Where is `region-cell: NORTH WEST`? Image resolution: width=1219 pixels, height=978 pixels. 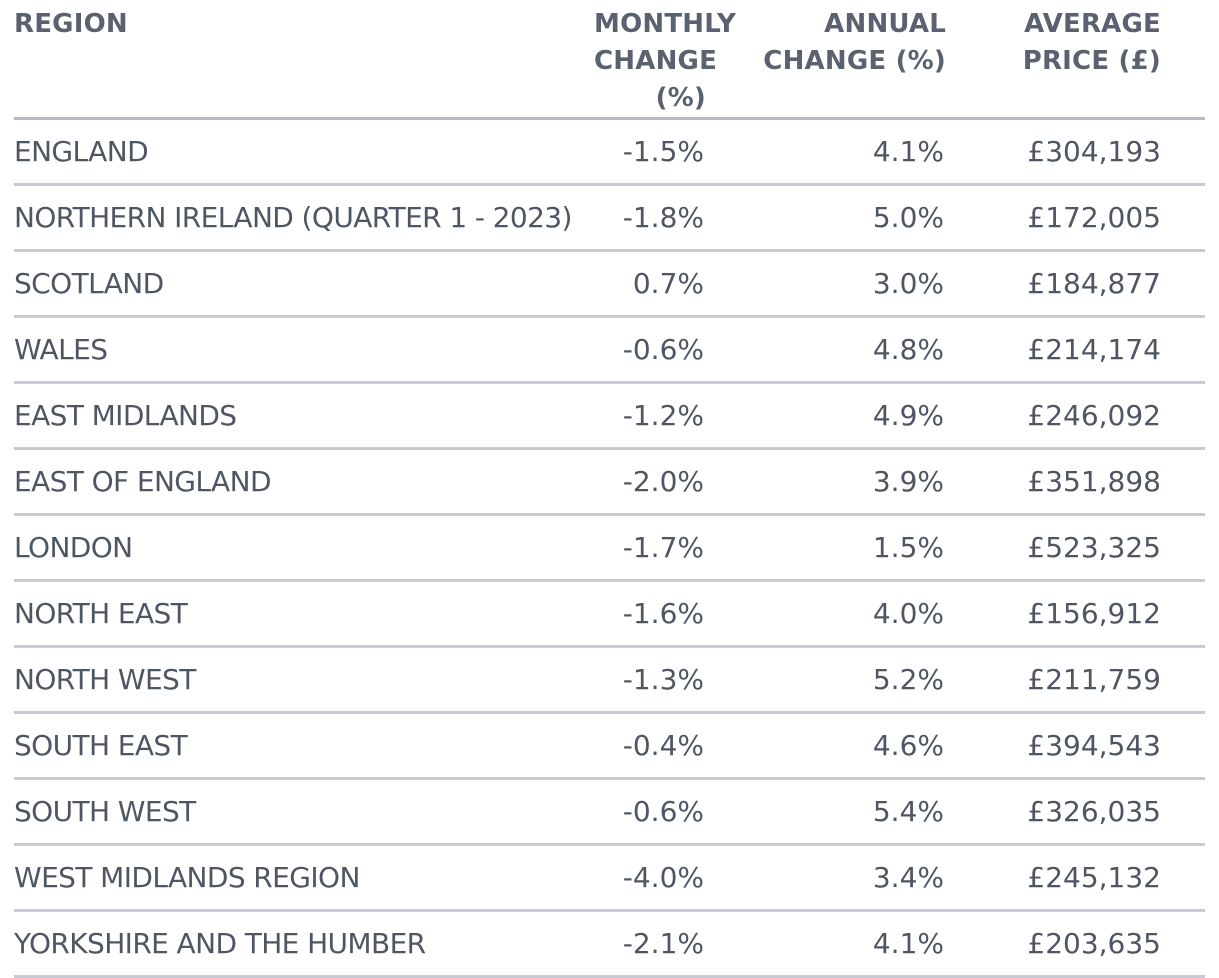 region-cell: NORTH WEST is located at coordinates (304, 680).